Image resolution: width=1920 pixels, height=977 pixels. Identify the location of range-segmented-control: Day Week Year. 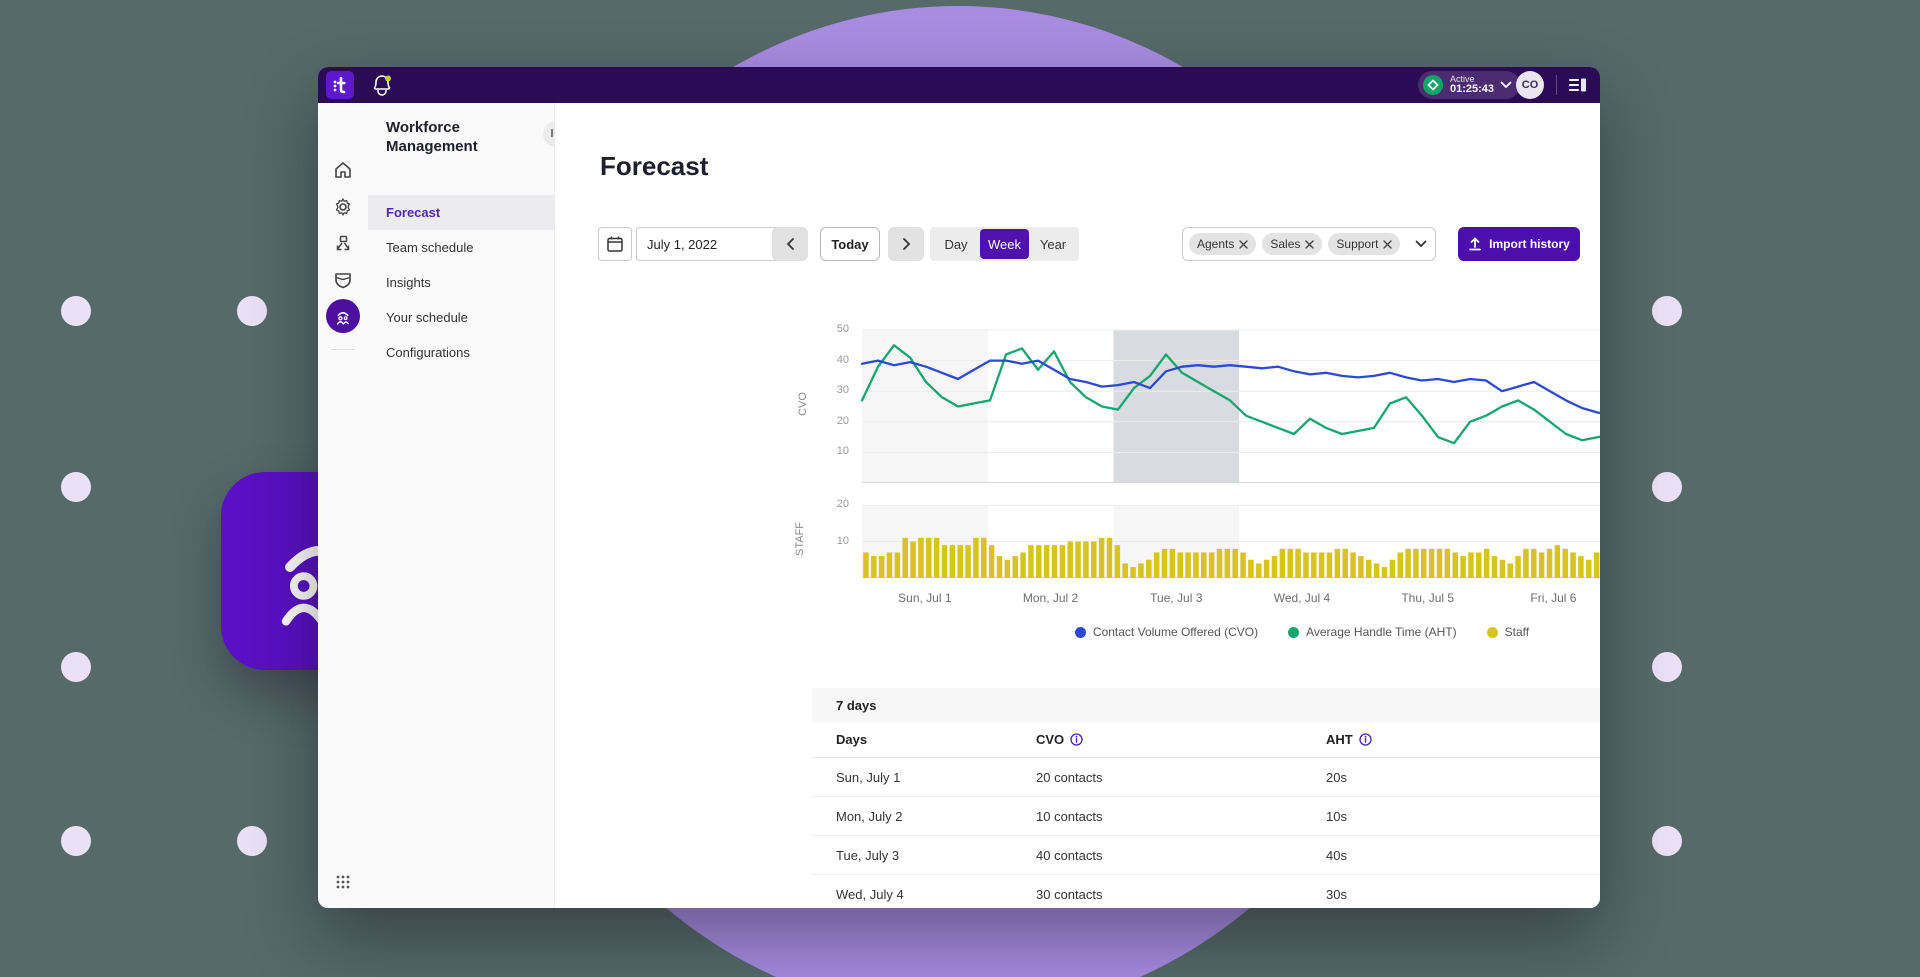
(1004, 244).